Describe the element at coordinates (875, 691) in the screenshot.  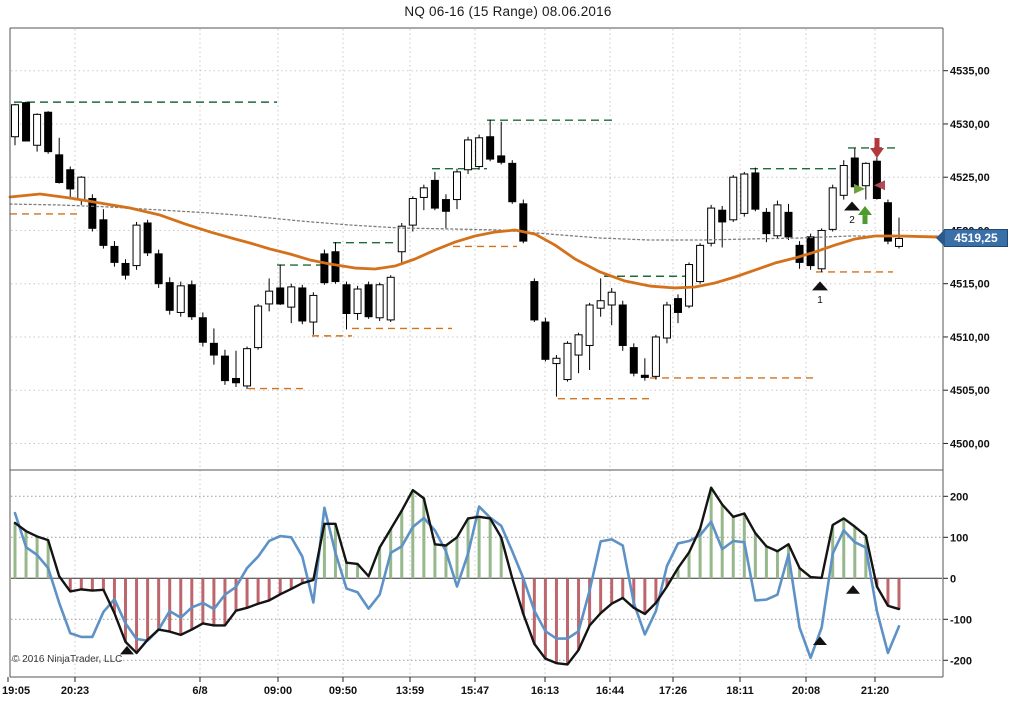
I see `time-axis-label: 21:20` at that location.